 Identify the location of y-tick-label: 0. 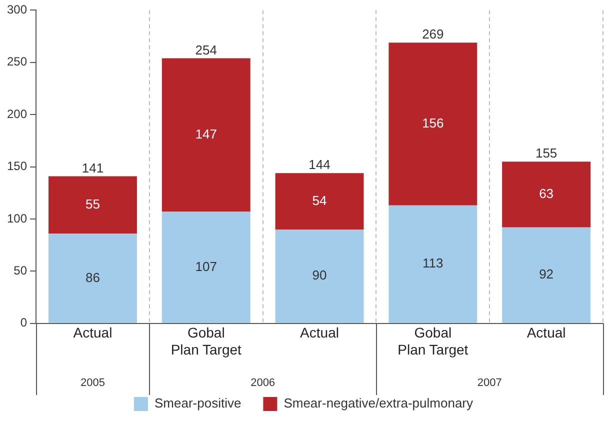
(24, 323).